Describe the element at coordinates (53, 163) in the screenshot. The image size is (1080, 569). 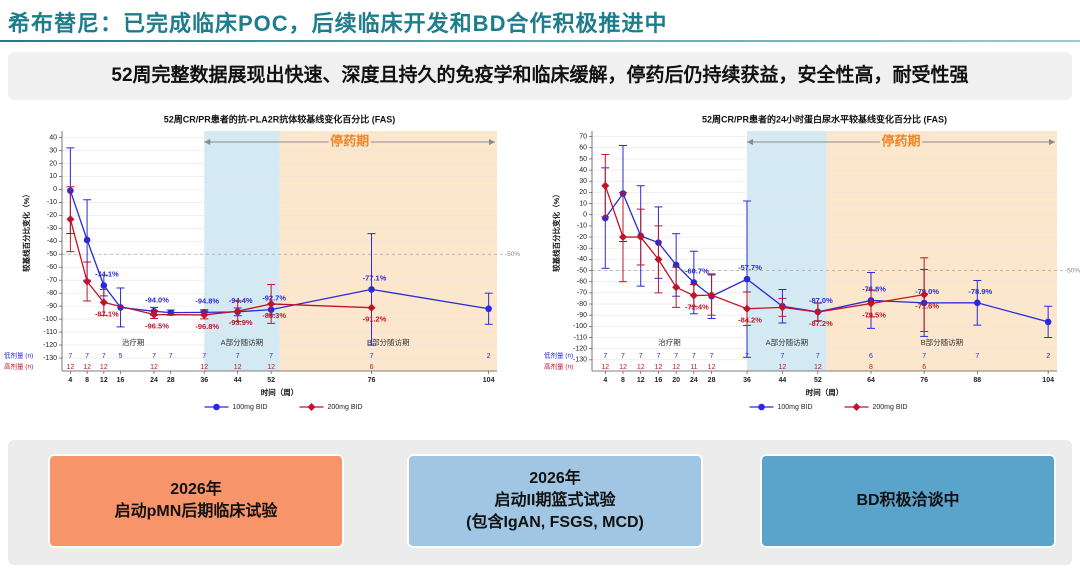
I see `y-tick-label: 20` at that location.